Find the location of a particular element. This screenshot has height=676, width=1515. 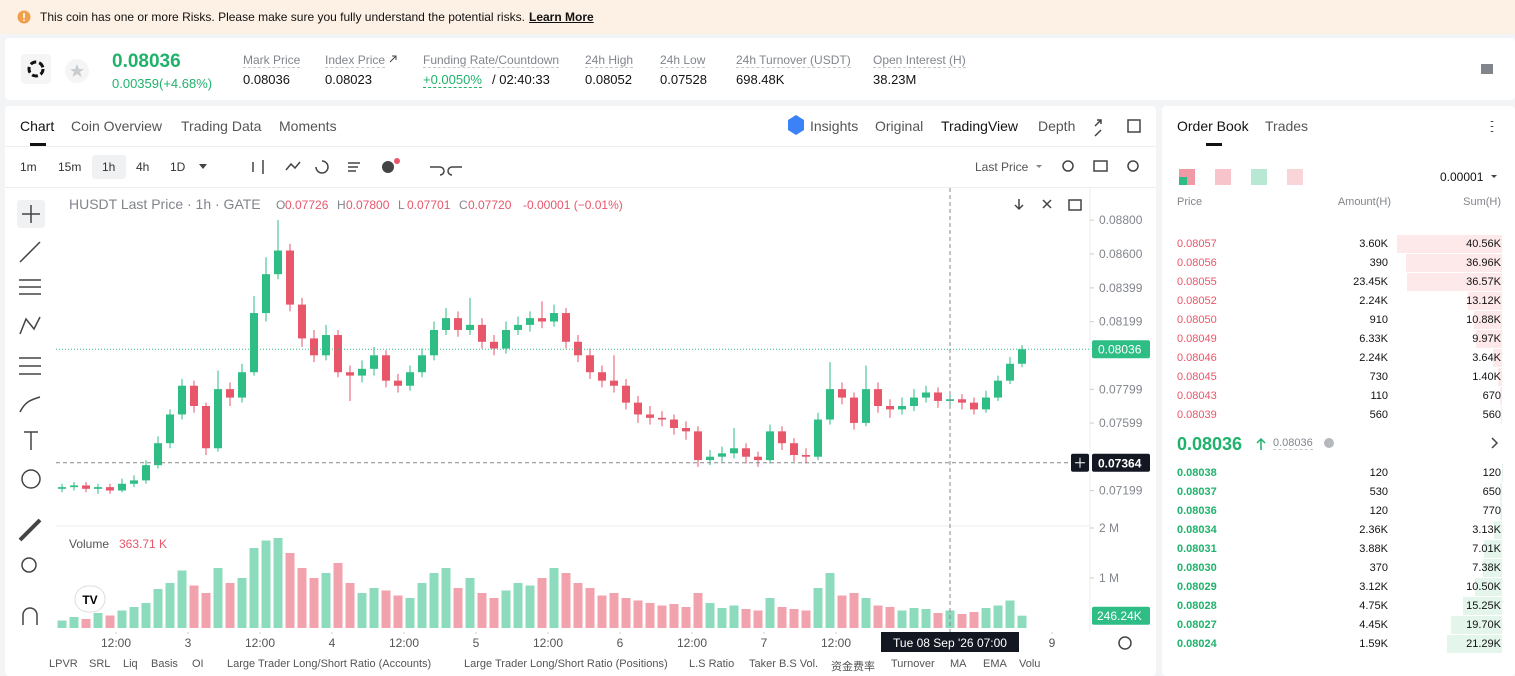

expand-icon is located at coordinates (1098, 128).